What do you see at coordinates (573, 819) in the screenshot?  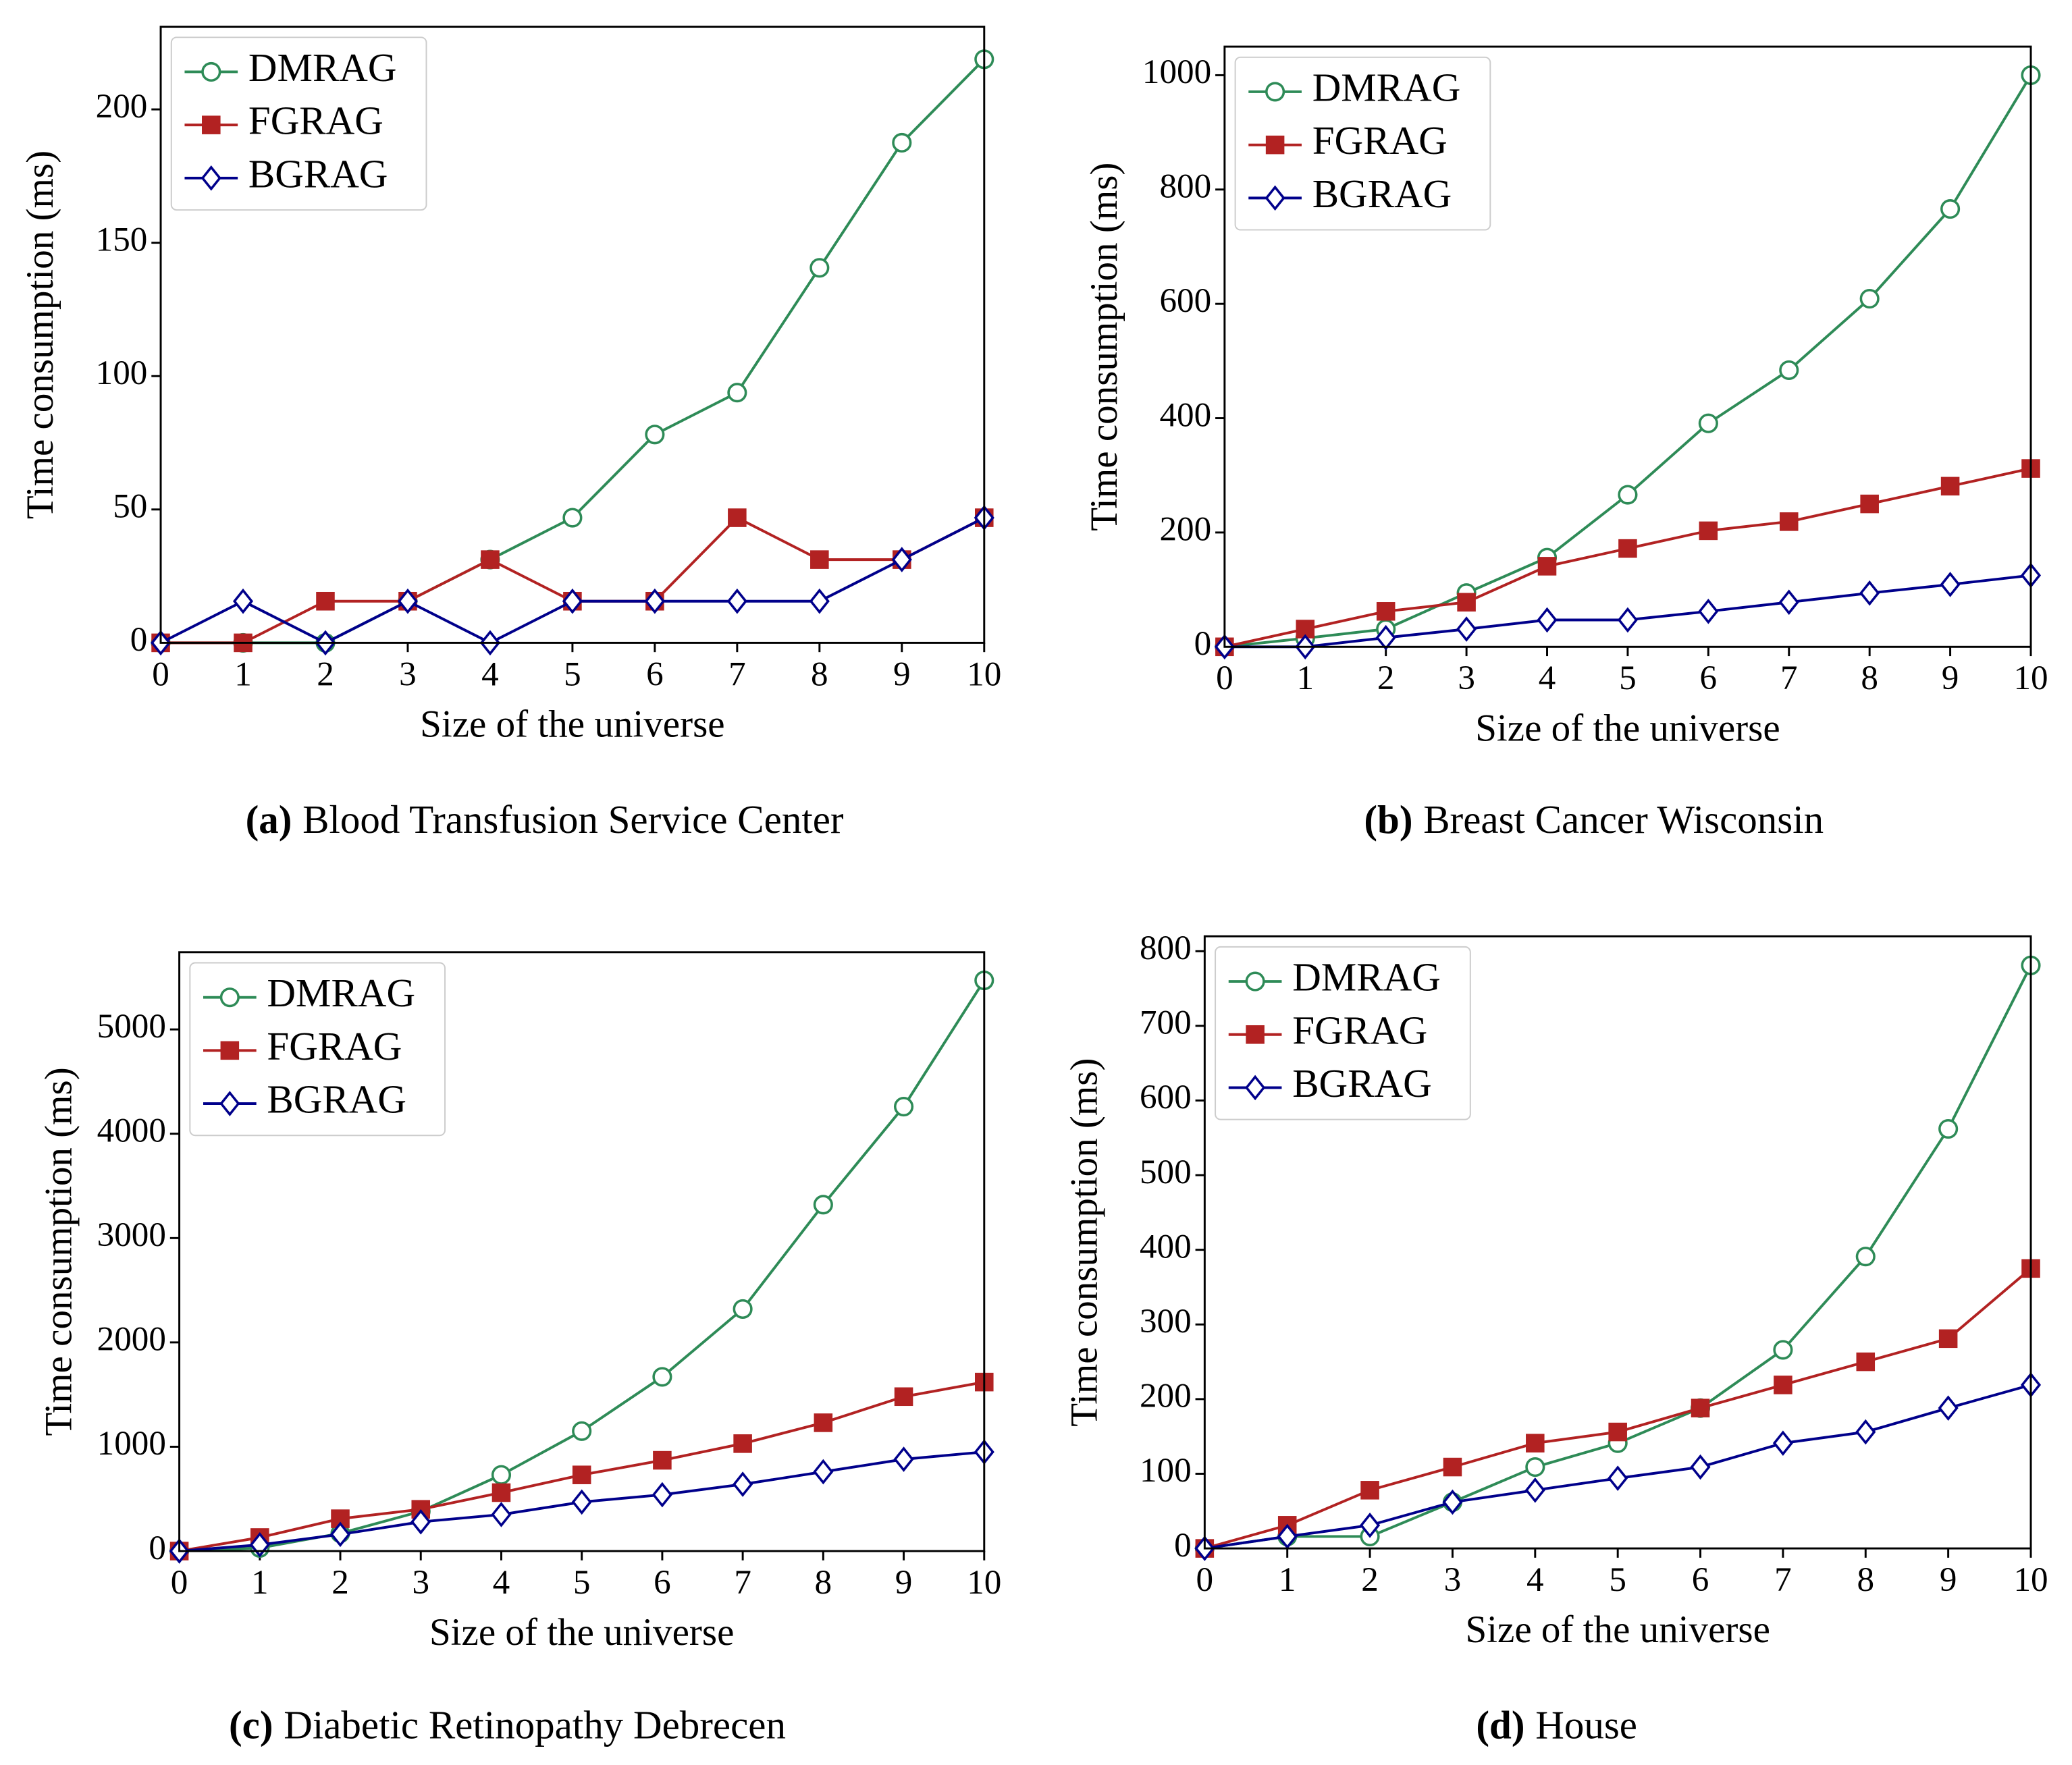 I see `caption-title: Blood Transfusion Service Center` at bounding box center [573, 819].